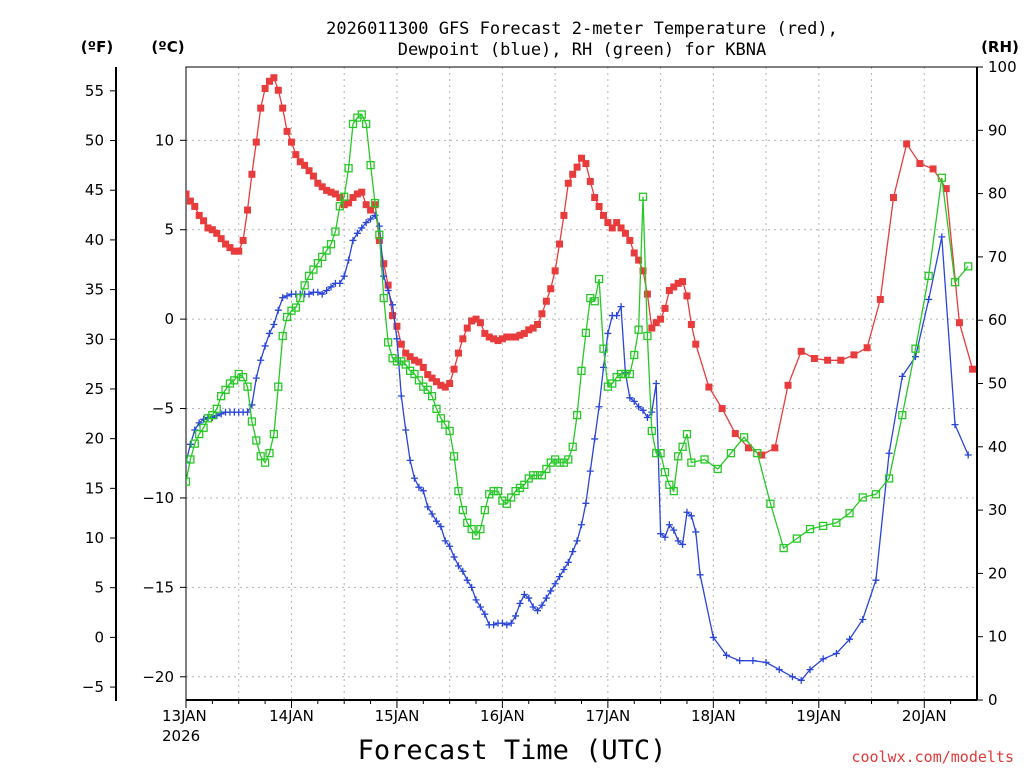 The height and width of the screenshot is (768, 1024). I want to click on fahrenheit-tick-label: −5, so click(93, 687).